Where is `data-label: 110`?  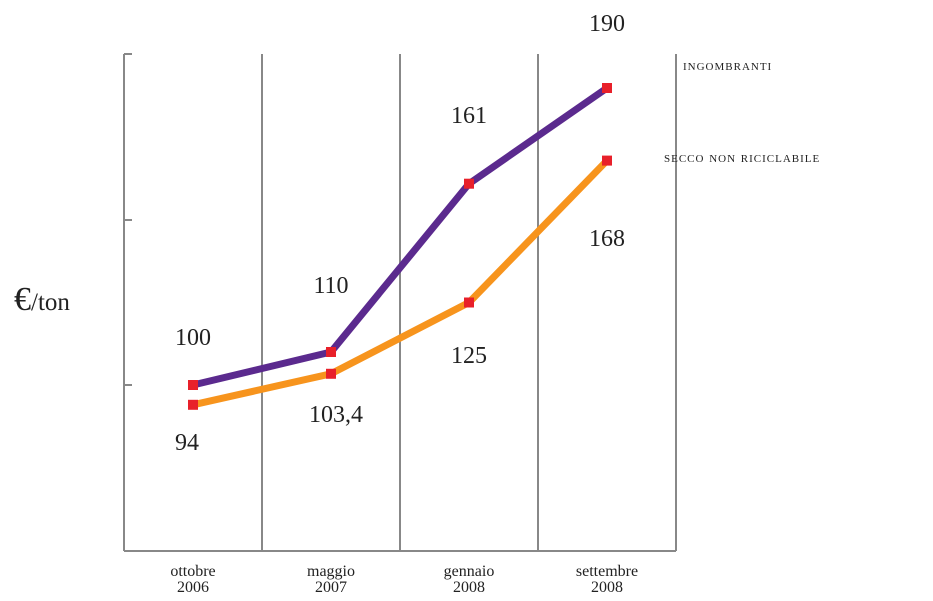 data-label: 110 is located at coordinates (330, 286).